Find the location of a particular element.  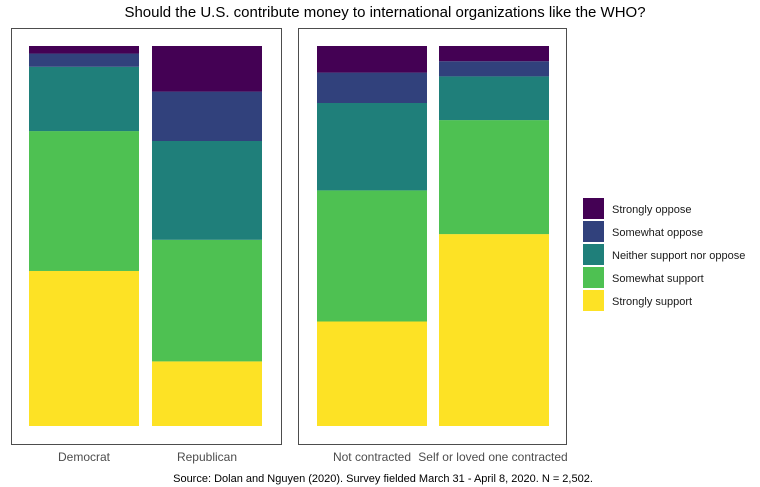

legend-label-somewhat-oppose: Somewhat oppose is located at coordinates (657, 233).